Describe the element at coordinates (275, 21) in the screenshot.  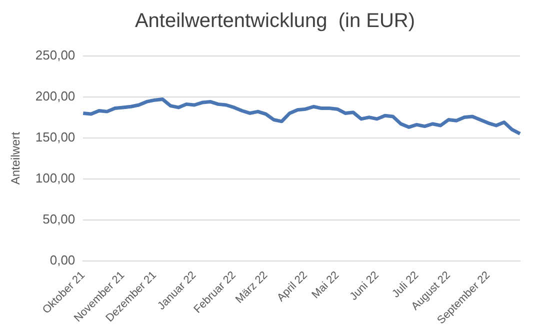
I see `chart-title: Anteilwertentwicklung (in EUR)` at that location.